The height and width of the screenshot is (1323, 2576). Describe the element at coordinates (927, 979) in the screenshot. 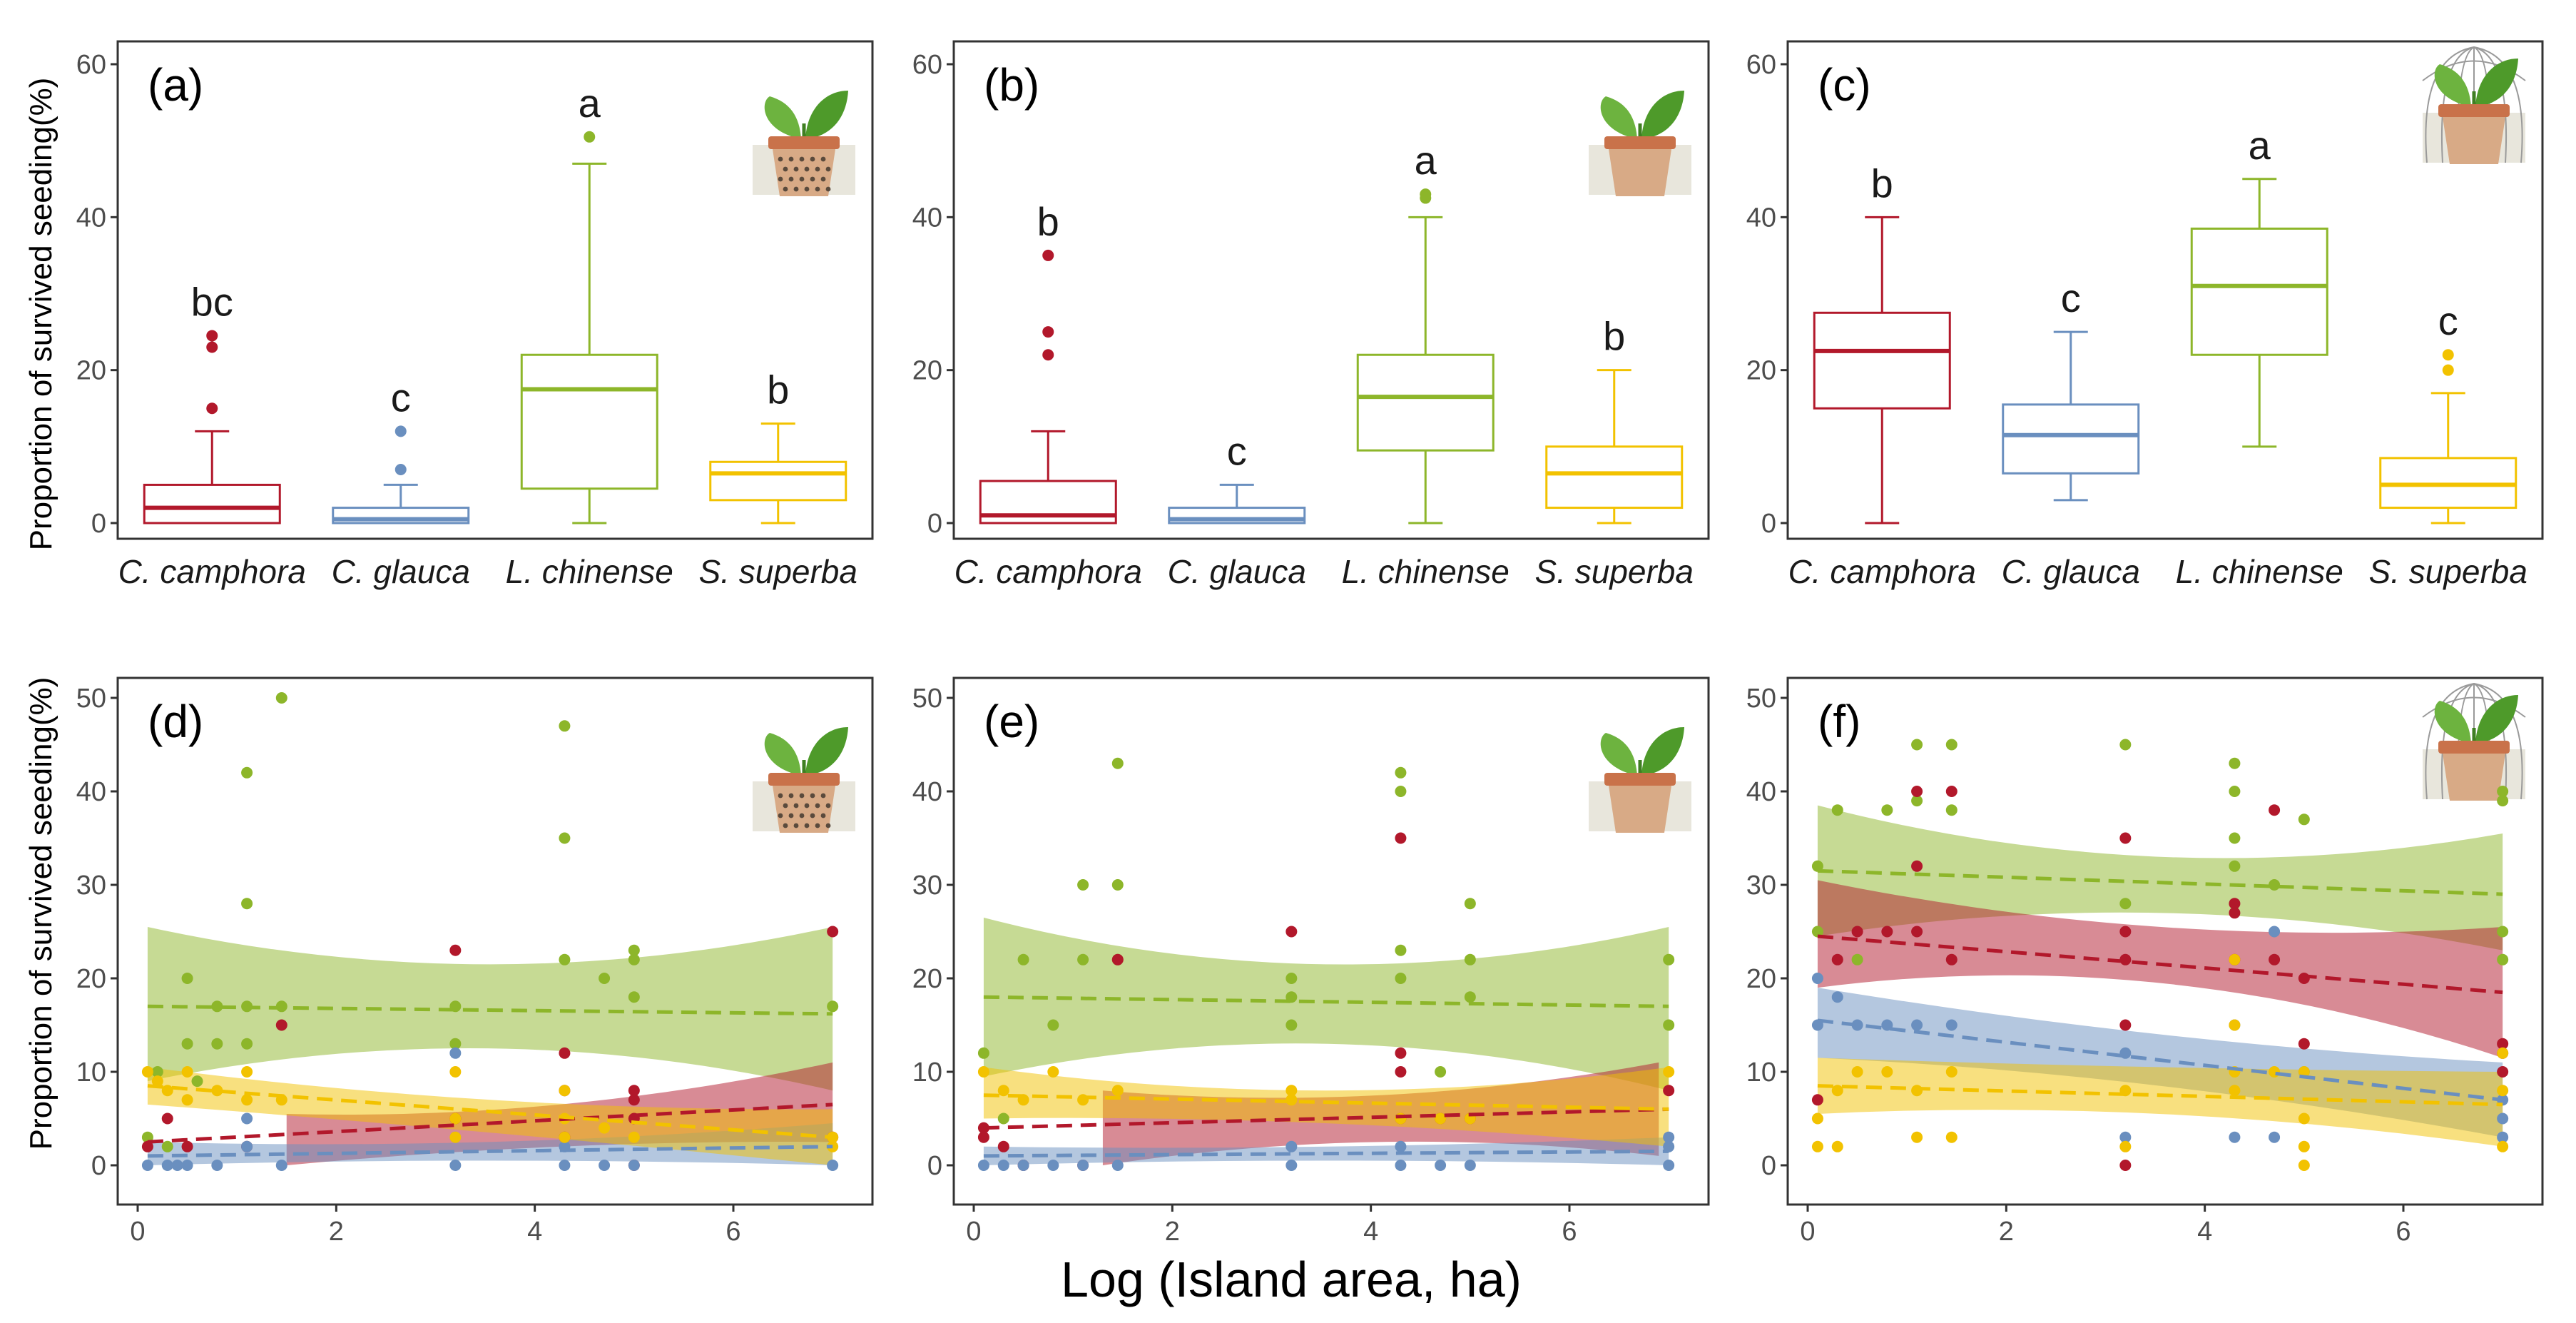

I see `y-tick-label: 20` at that location.